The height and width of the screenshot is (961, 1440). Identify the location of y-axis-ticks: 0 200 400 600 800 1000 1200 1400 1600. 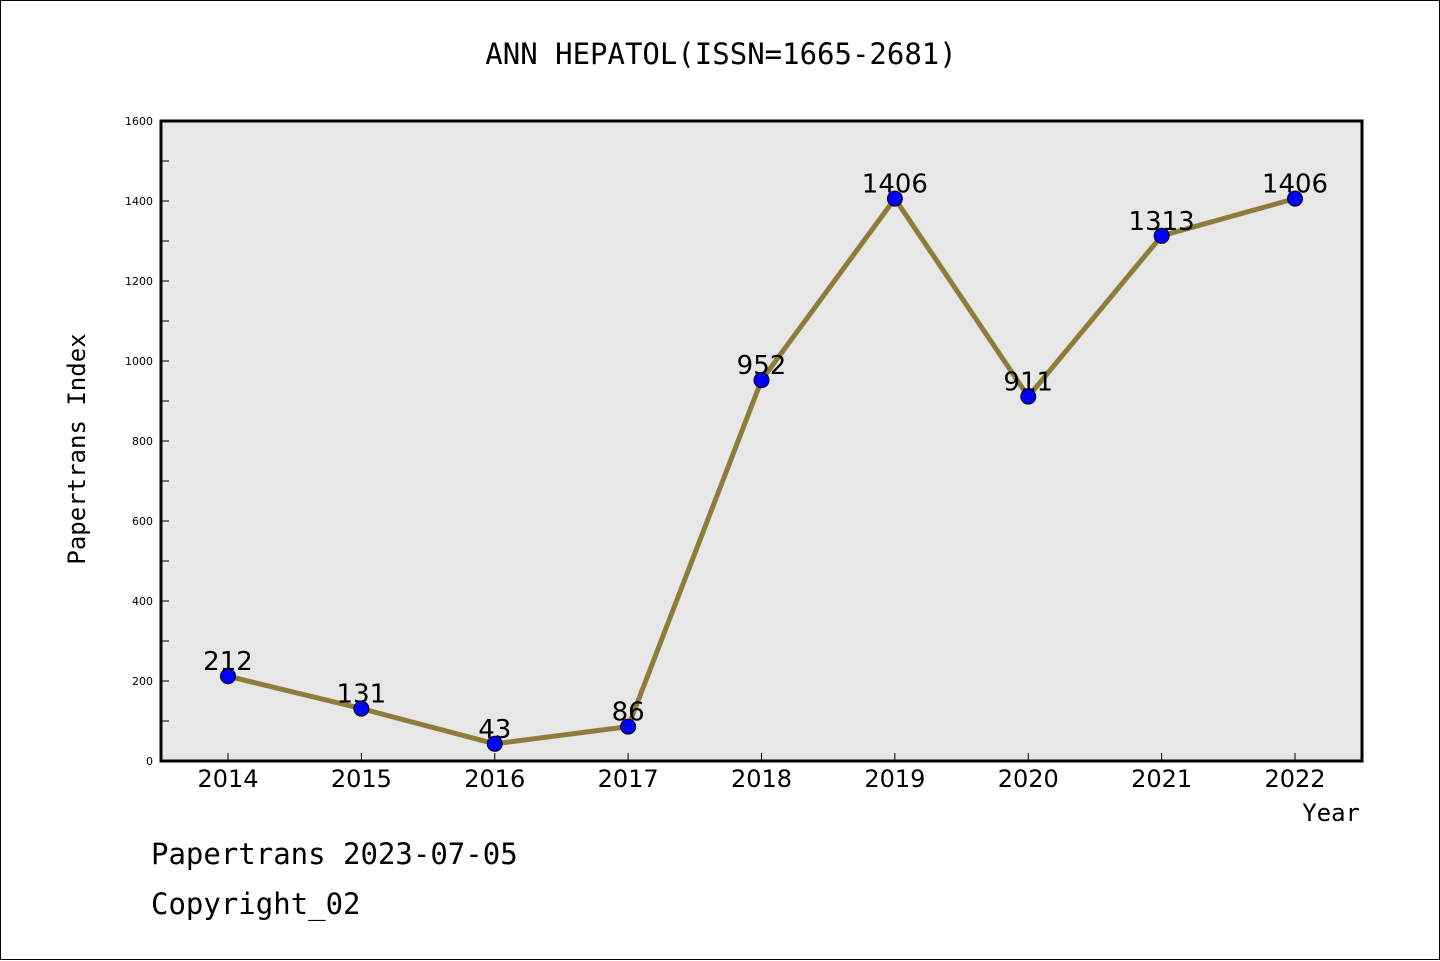
(147, 441).